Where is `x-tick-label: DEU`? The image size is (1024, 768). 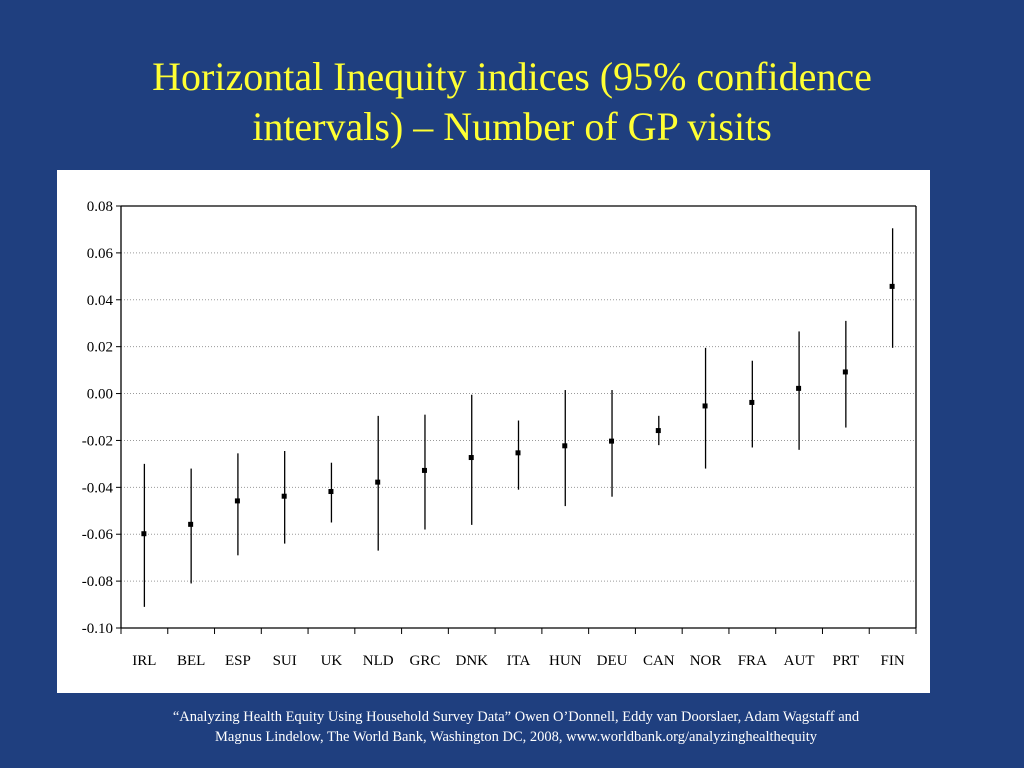
x-tick-label: DEU is located at coordinates (612, 661).